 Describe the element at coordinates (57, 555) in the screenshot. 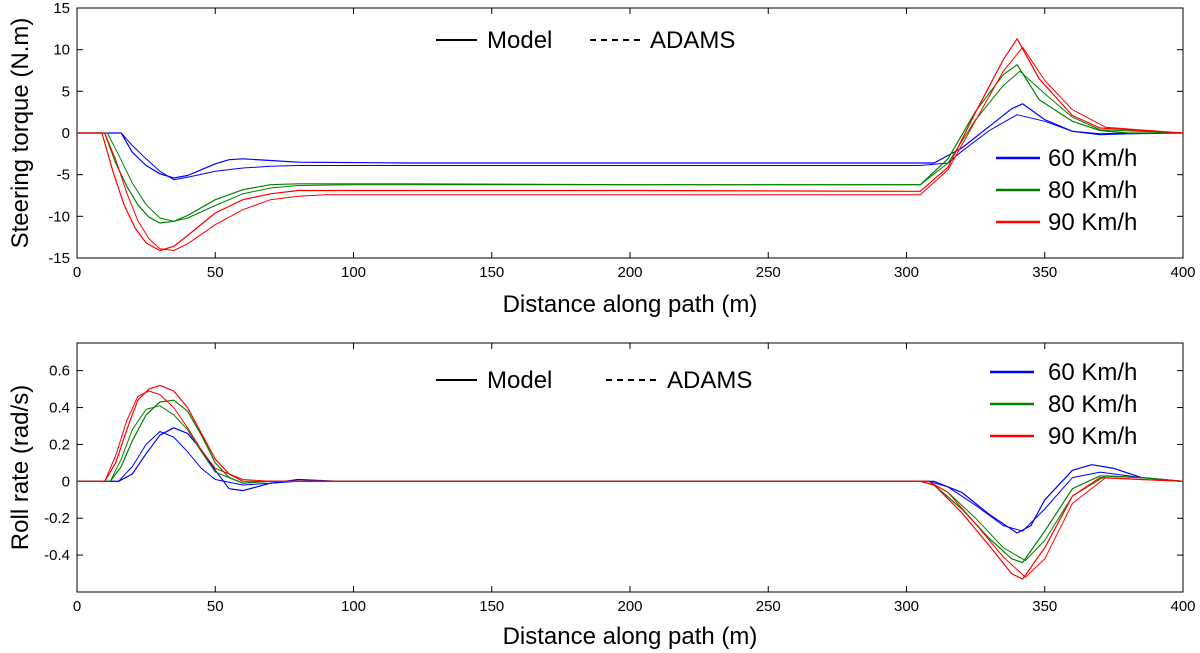

I see `y-tick-label: -0.4` at that location.